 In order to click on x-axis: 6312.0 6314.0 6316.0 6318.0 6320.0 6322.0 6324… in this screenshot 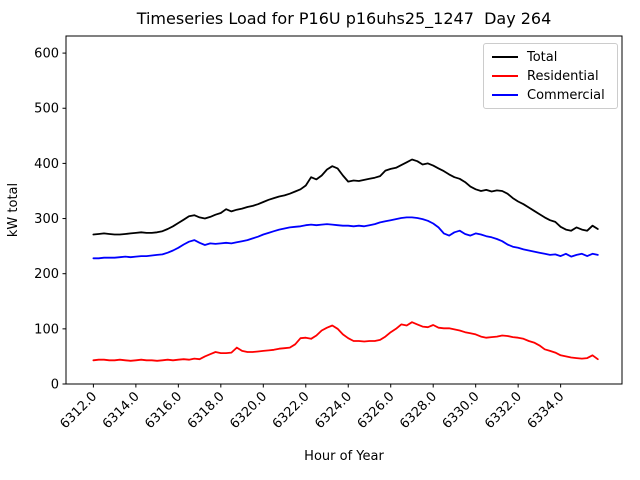, I will do `click(312, 408)`.